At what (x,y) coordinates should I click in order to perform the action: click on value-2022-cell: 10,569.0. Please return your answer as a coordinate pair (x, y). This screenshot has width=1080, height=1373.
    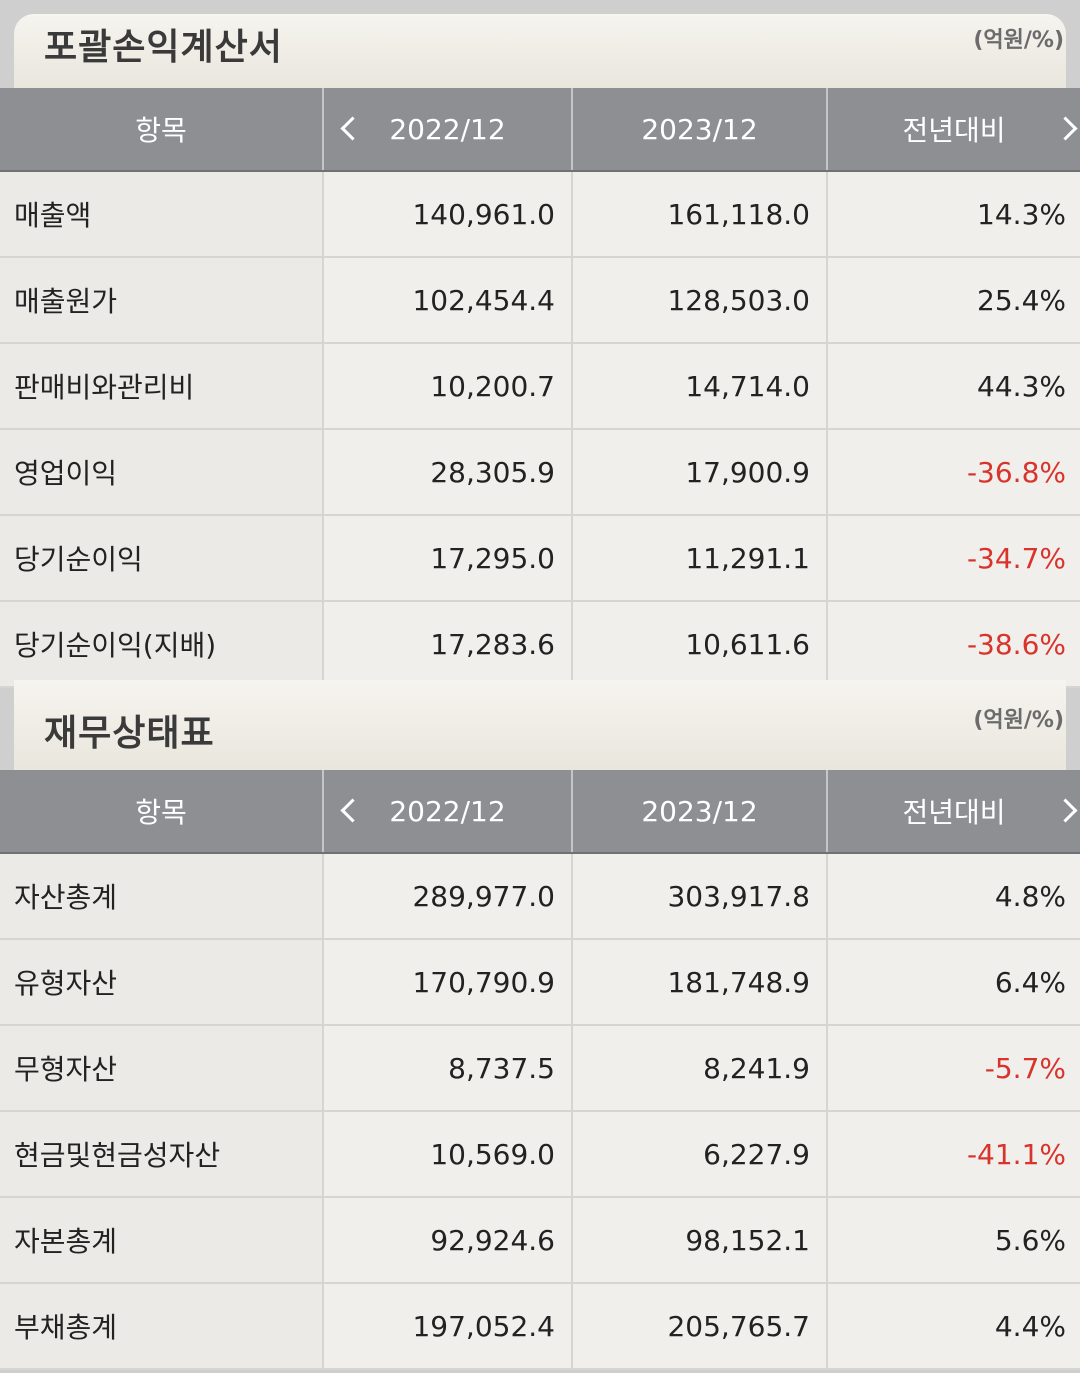
    Looking at the image, I should click on (448, 1154).